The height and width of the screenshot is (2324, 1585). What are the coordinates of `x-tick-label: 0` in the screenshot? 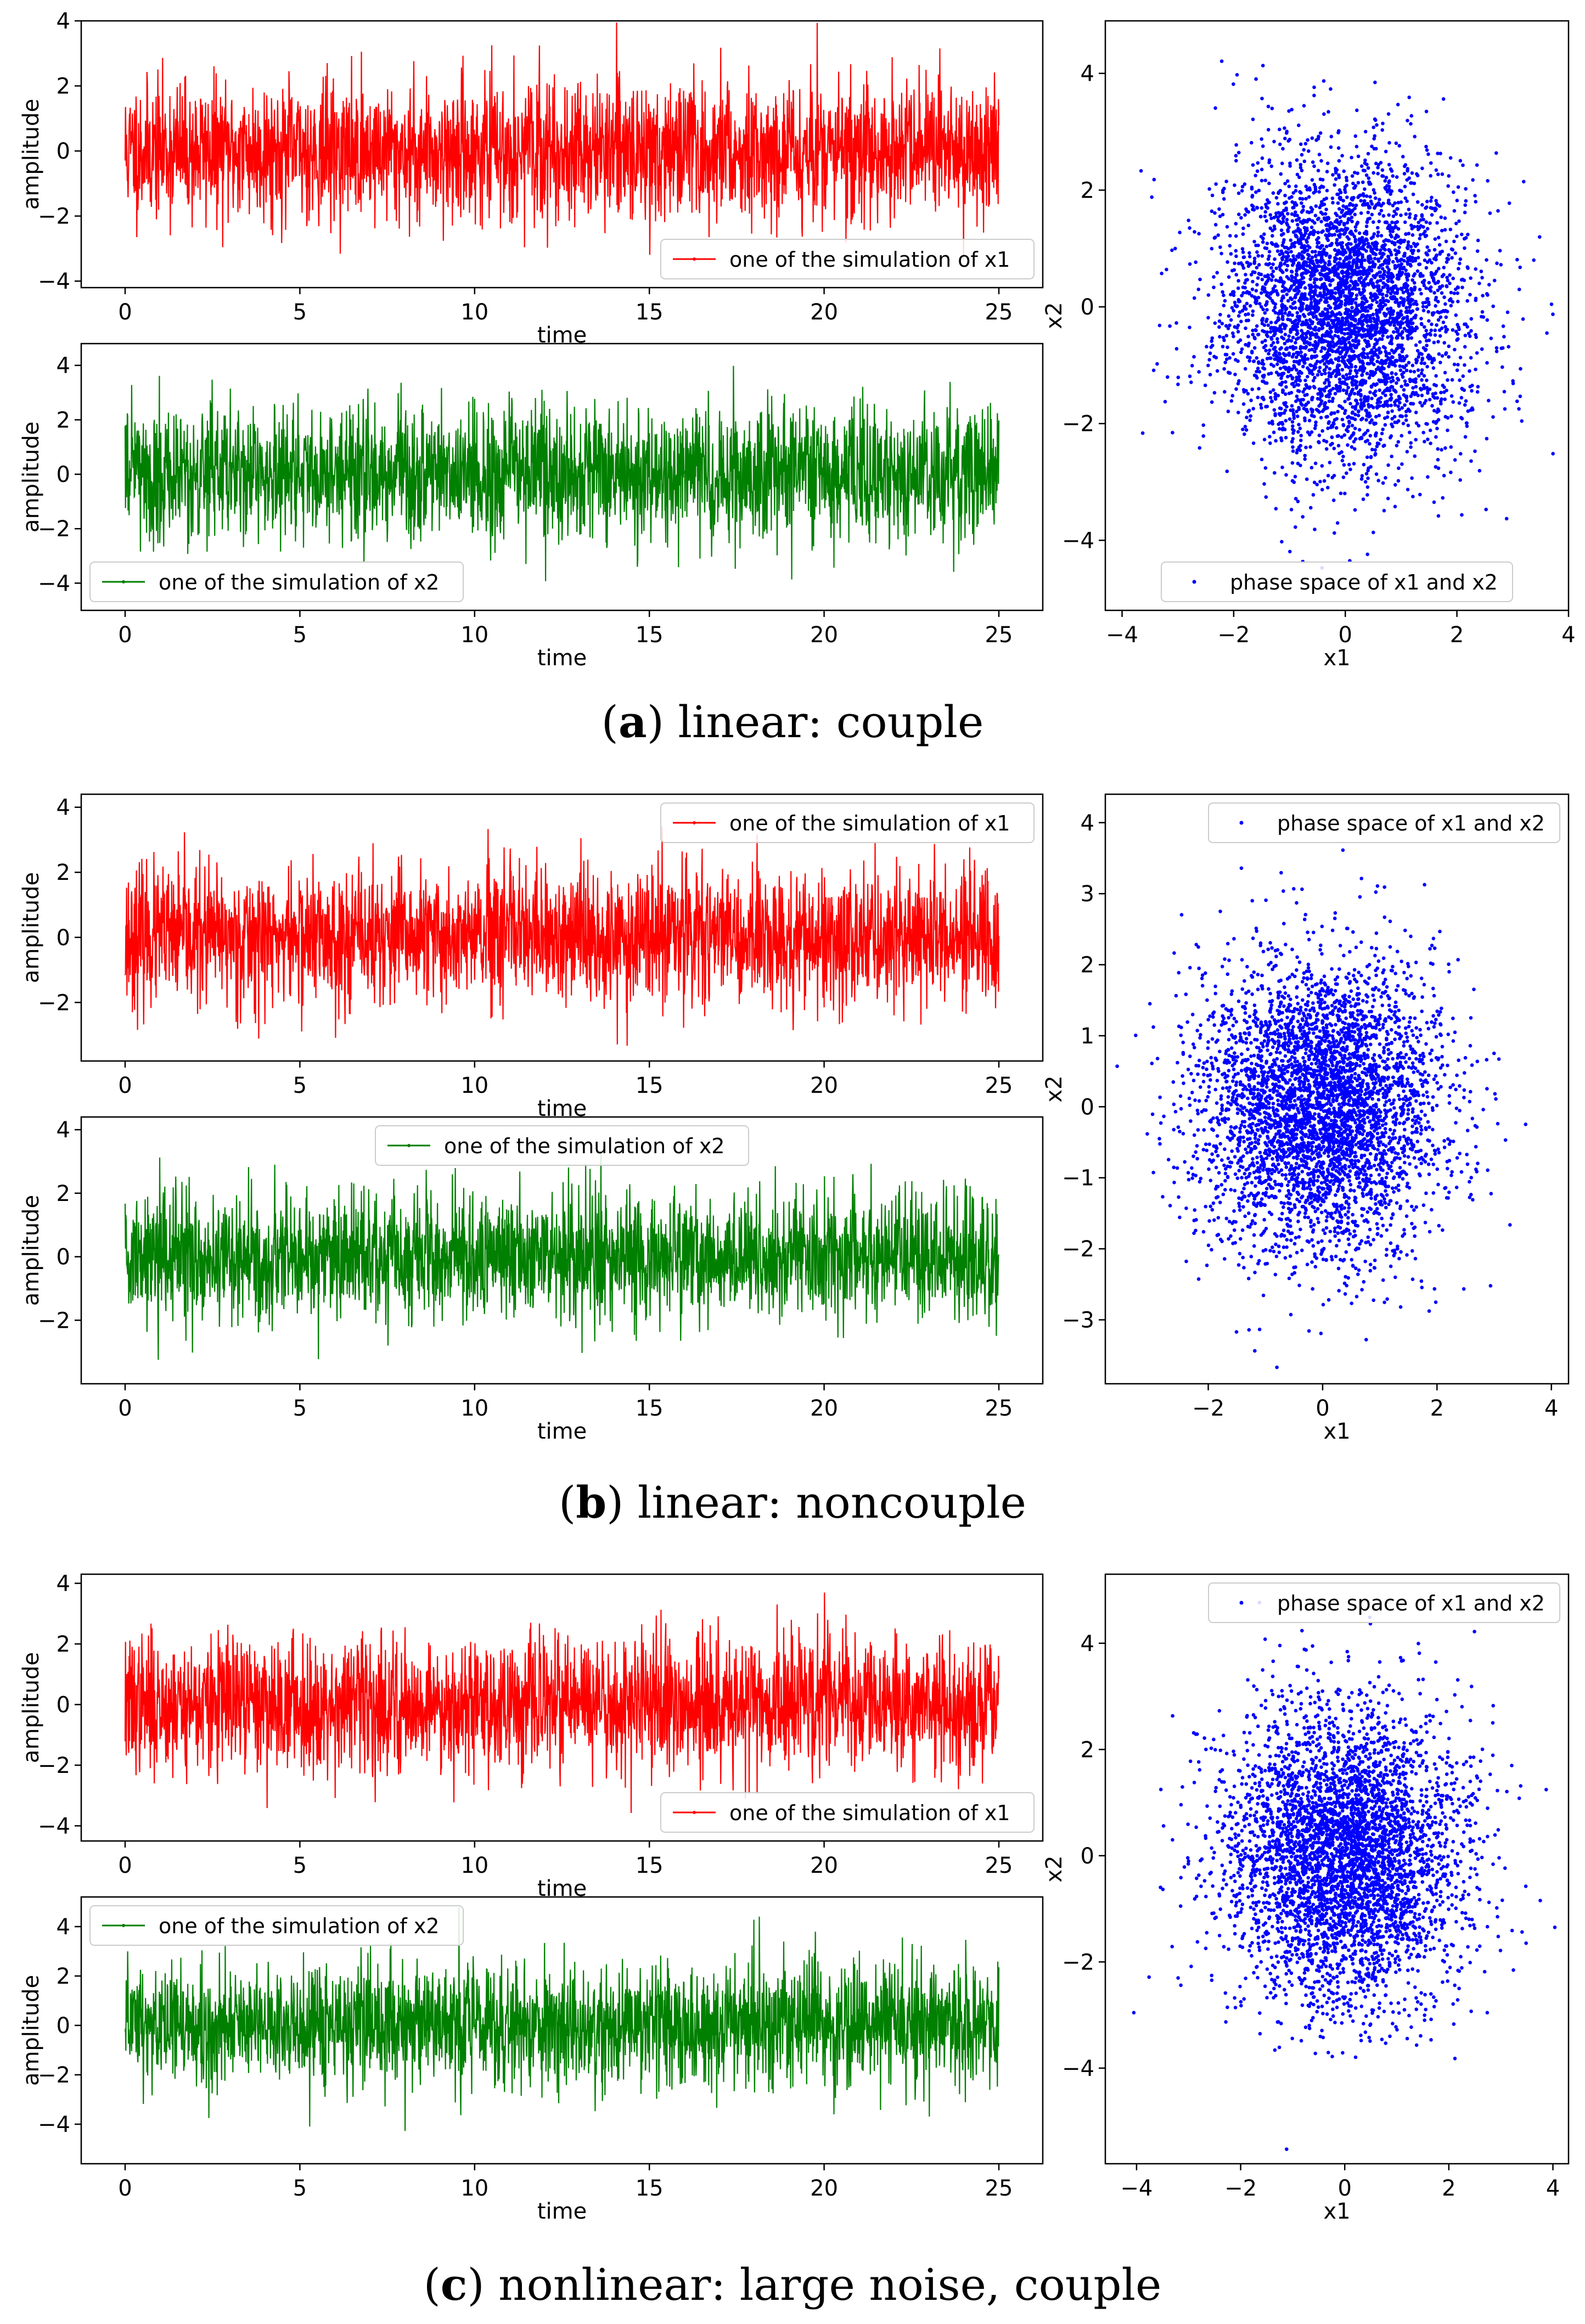 It's located at (1345, 635).